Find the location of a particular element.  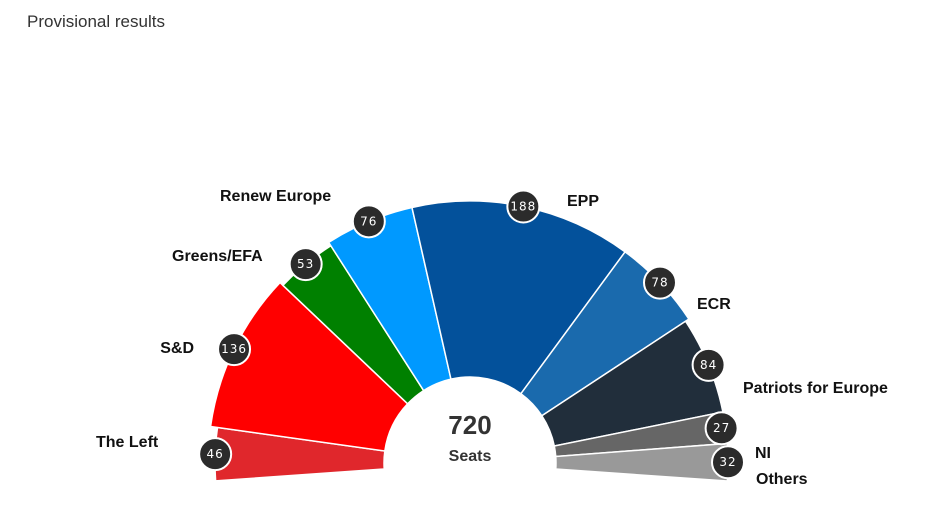

arc-patriots-for-europe is located at coordinates (632, 383).